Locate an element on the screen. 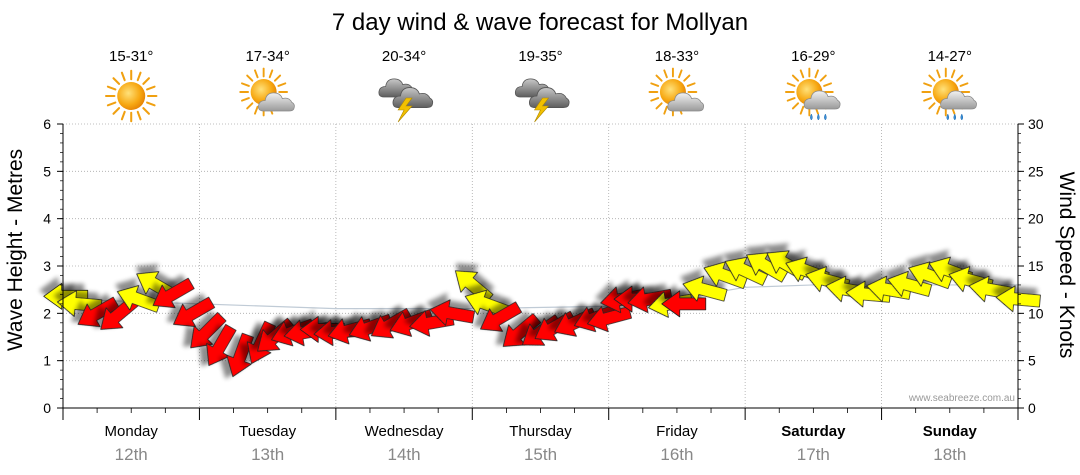 Image resolution: width=1080 pixels, height=475 pixels. y-right-tick-label: 20 is located at coordinates (1036, 219).